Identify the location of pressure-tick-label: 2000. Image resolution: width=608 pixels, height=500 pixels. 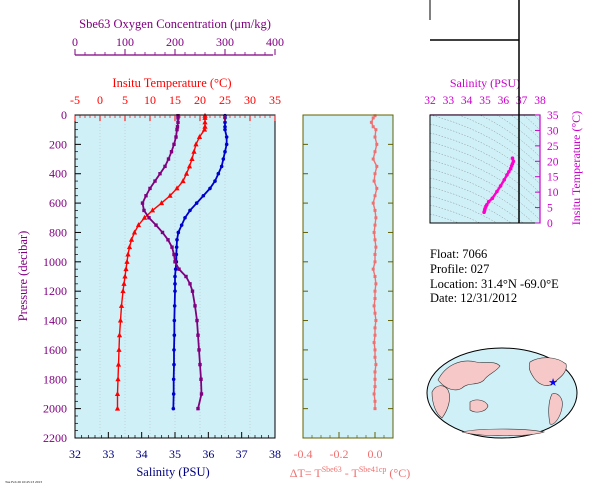
(55, 409).